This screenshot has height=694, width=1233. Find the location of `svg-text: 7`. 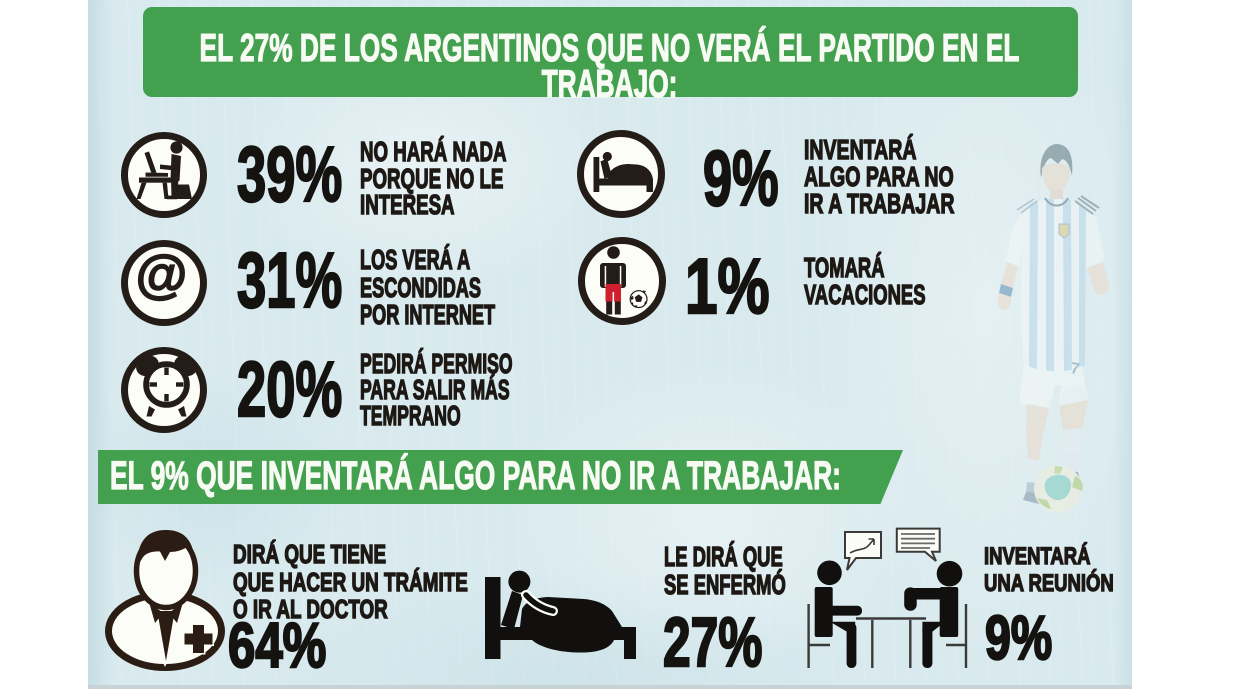

svg-text: 7 is located at coordinates (1074, 369).